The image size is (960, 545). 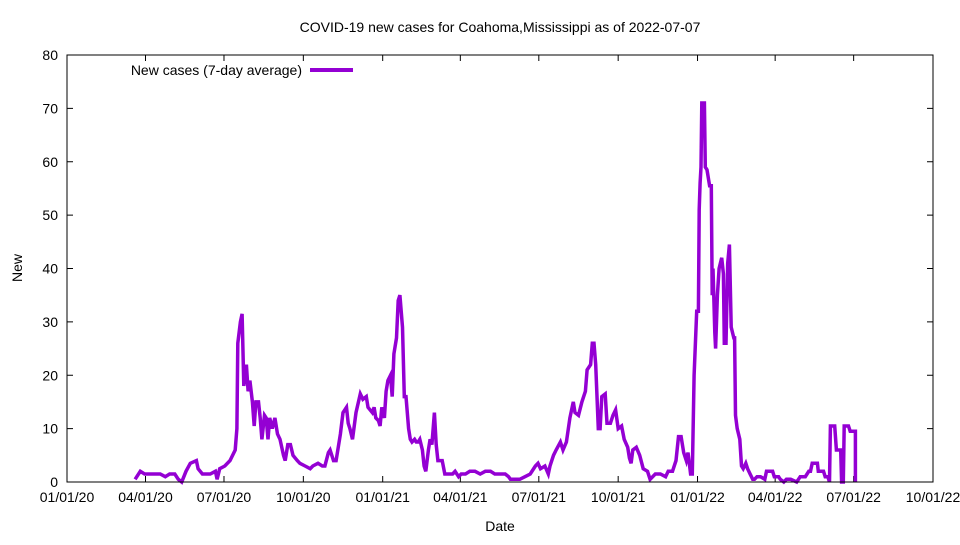 I want to click on y-axis-label: New, so click(x=17, y=267).